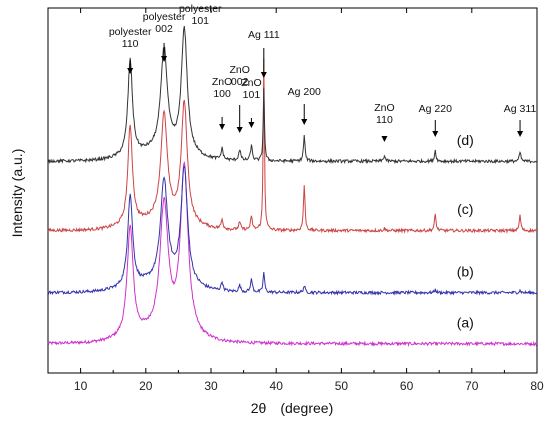 The height and width of the screenshot is (431, 550). What do you see at coordinates (465, 322) in the screenshot?
I see `series-label-0: (a)` at bounding box center [465, 322].